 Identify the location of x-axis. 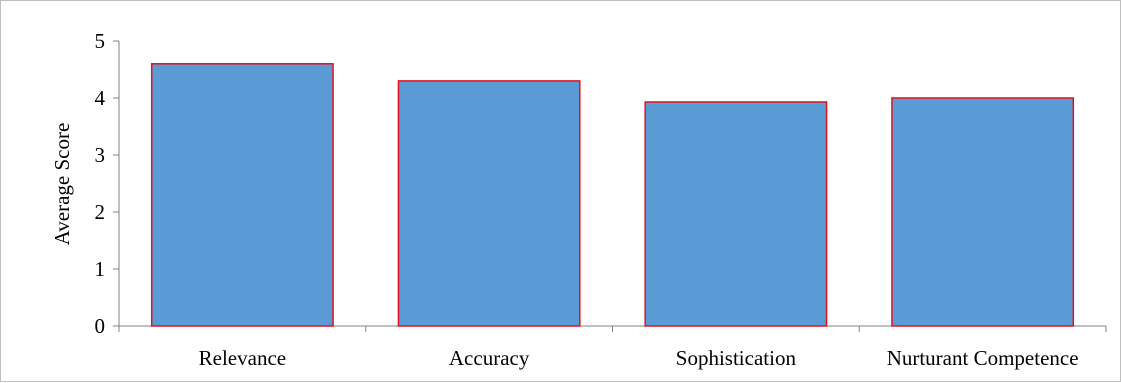
(612, 329).